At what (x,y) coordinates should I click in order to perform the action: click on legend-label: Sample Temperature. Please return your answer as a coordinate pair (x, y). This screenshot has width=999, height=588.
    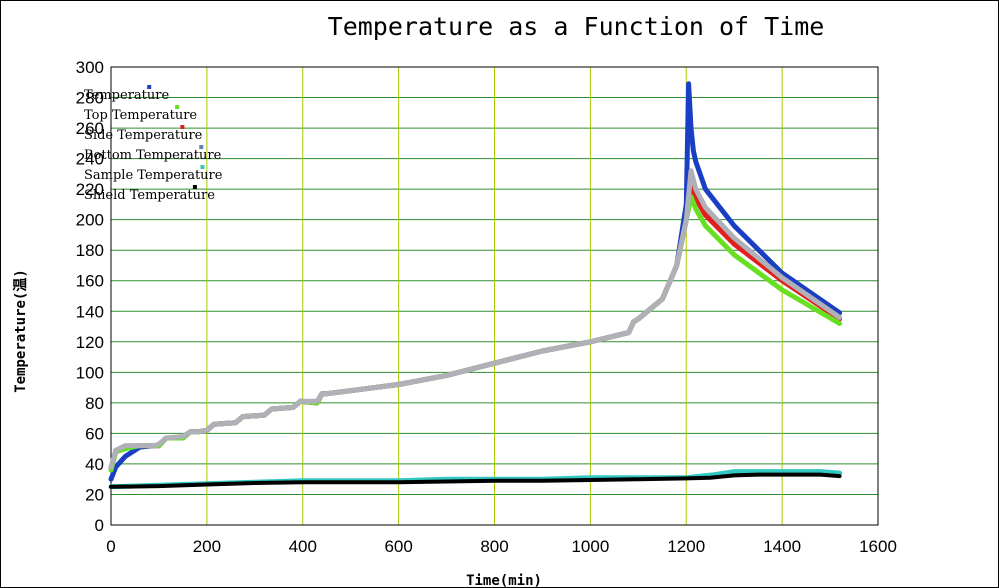
    Looking at the image, I should click on (153, 175).